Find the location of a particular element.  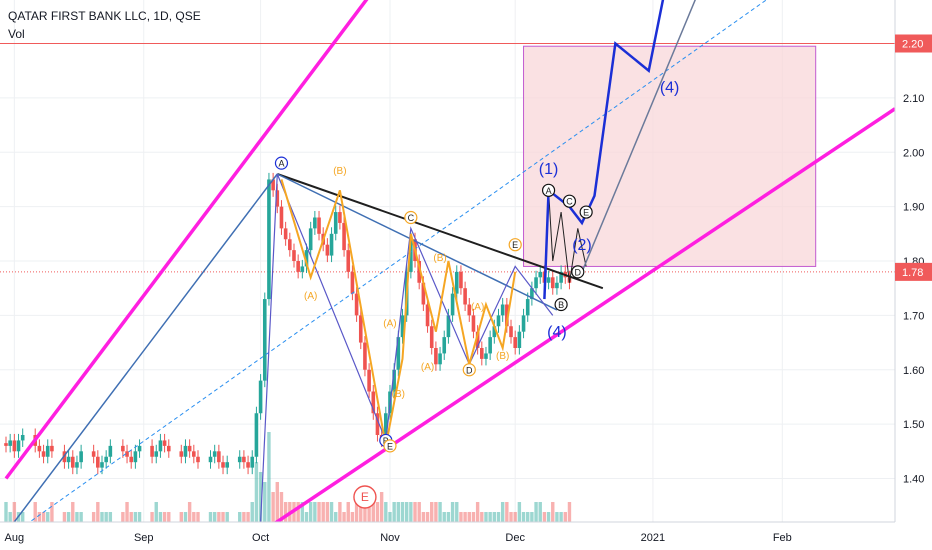

wave-label-blue: (1) is located at coordinates (549, 169).